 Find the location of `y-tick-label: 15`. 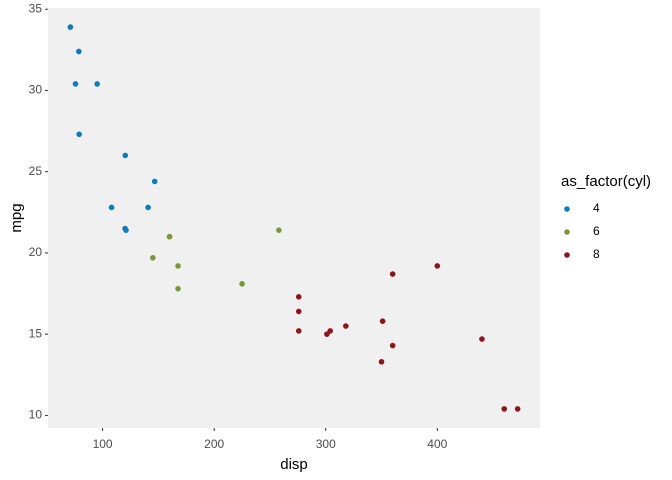

y-tick-label: 15 is located at coordinates (36, 333).